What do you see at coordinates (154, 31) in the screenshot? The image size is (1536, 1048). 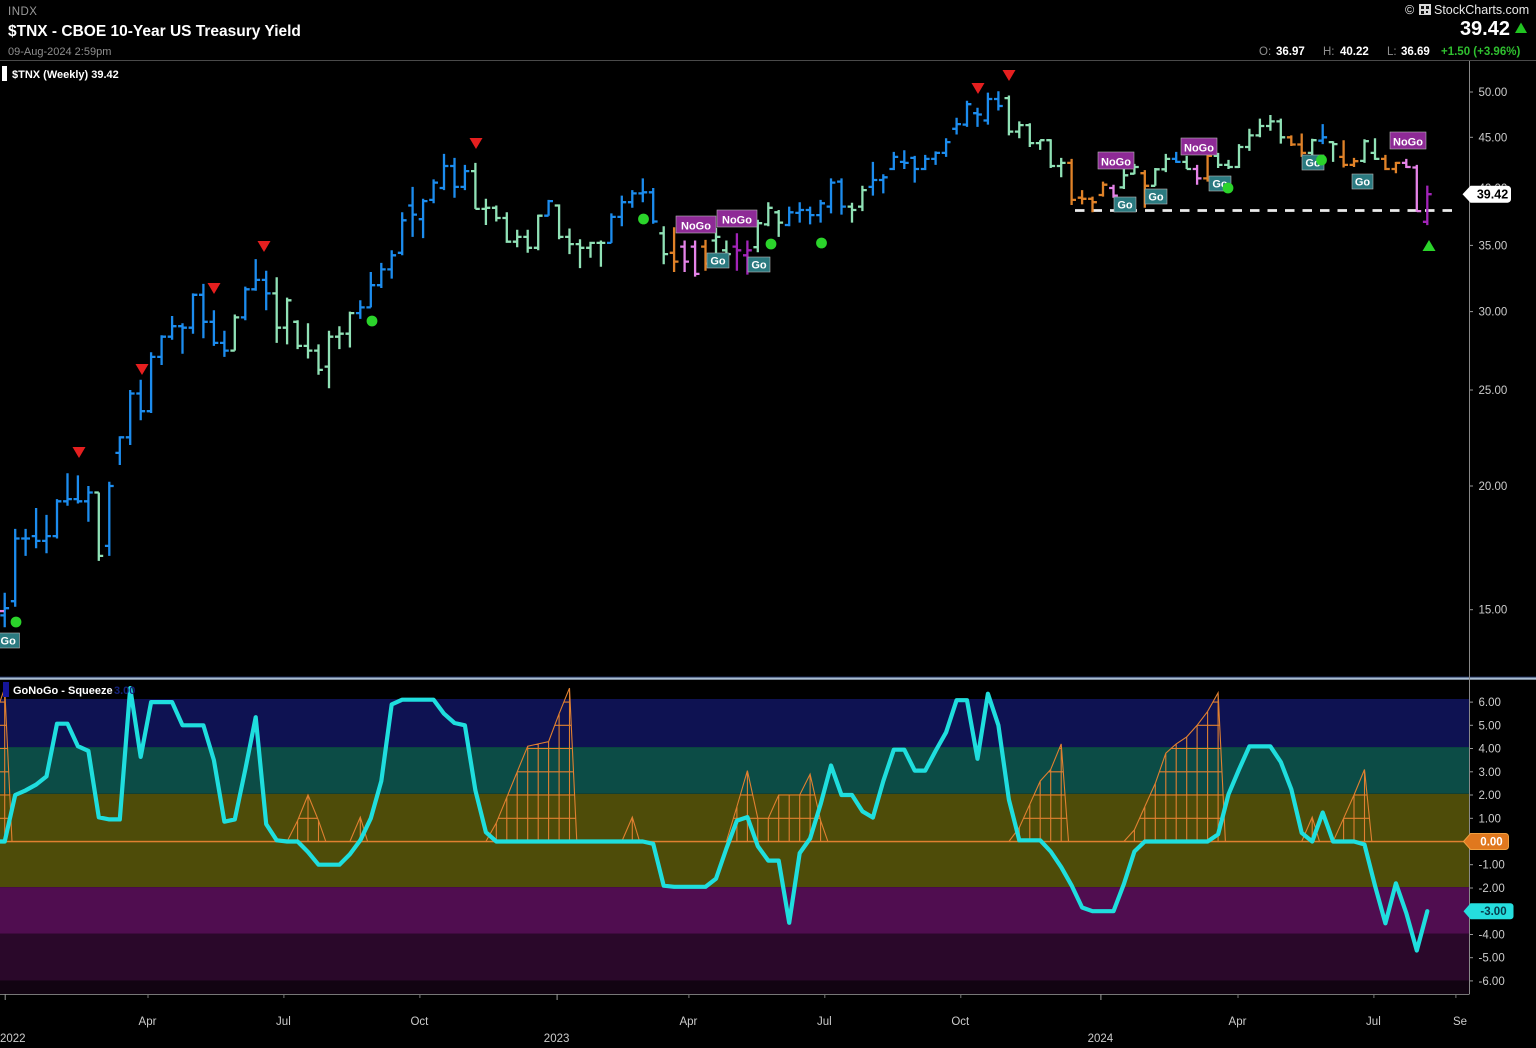 I see `svg-text:$TNX - CBOE 10-Year US Treasur: $TNX - CBOE 10-Year US Treasury Yield` at bounding box center [154, 31].